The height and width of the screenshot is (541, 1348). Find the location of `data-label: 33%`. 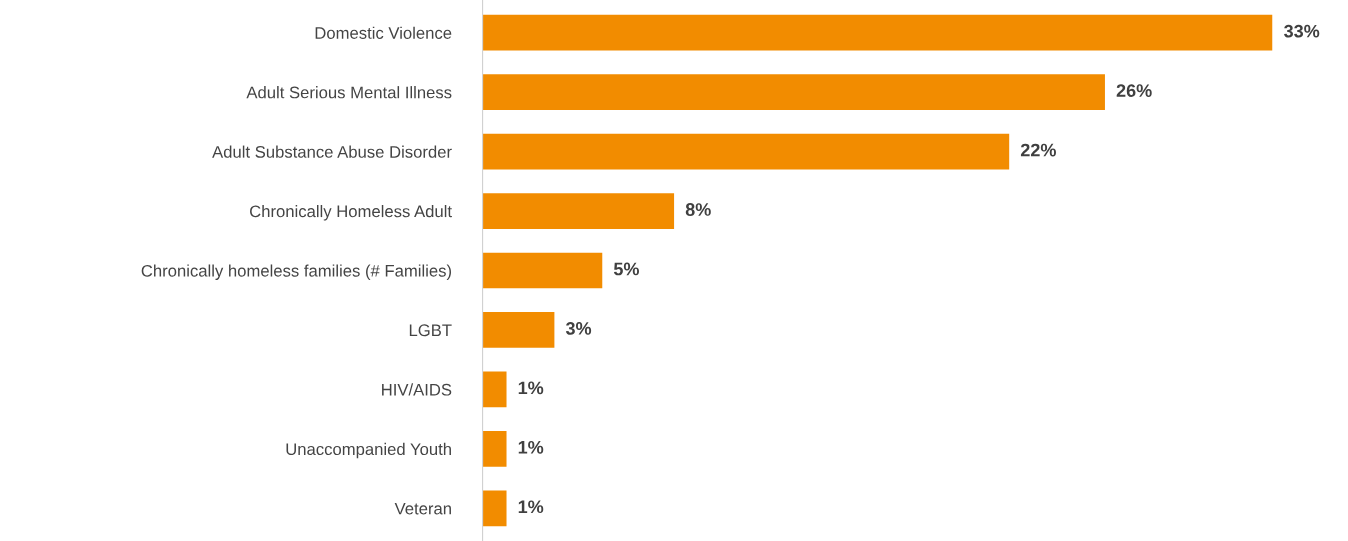

data-label: 33% is located at coordinates (1302, 31).